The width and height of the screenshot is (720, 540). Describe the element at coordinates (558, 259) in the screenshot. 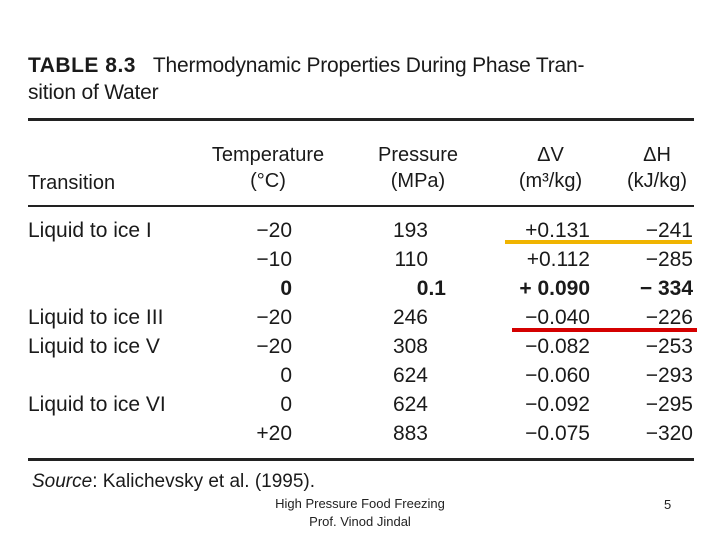

I see `cell-delta-v: +0.112` at that location.